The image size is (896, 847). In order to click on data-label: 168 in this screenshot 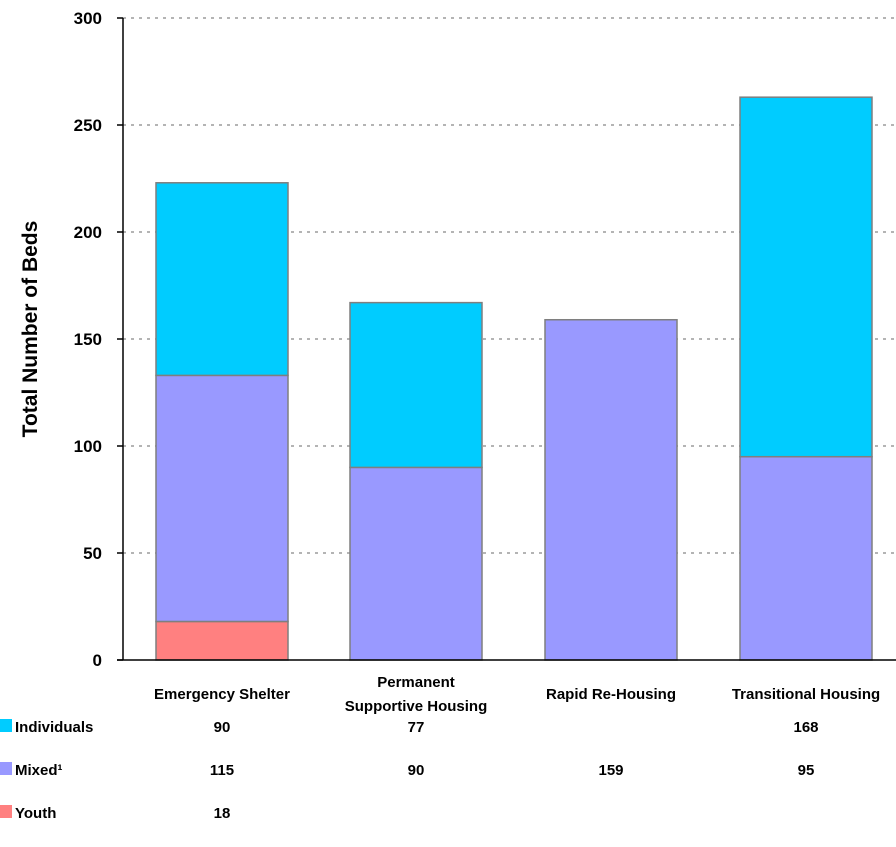, I will do `click(805, 727)`.